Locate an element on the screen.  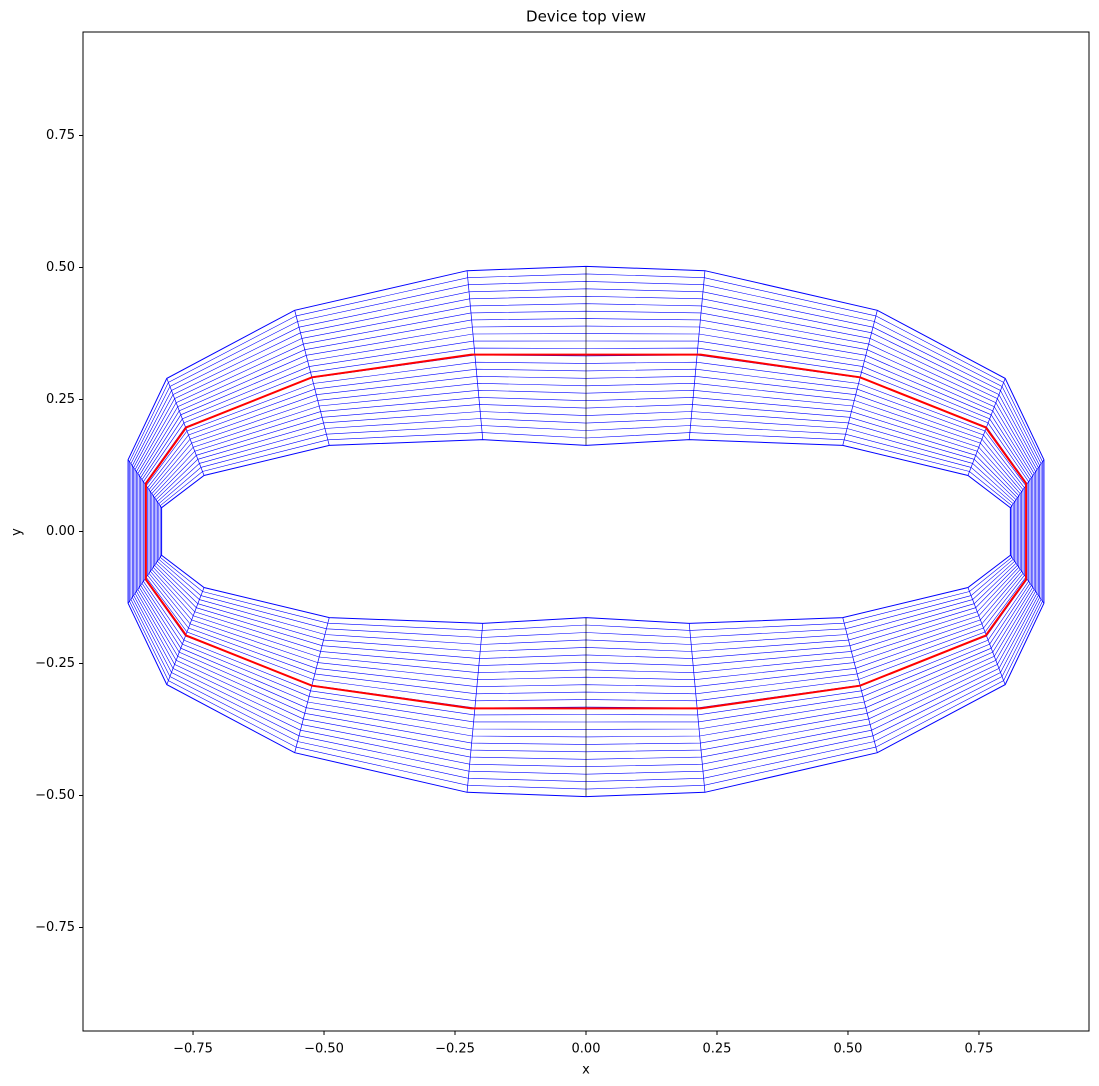
mesh-line is located at coordinates (586, 531).